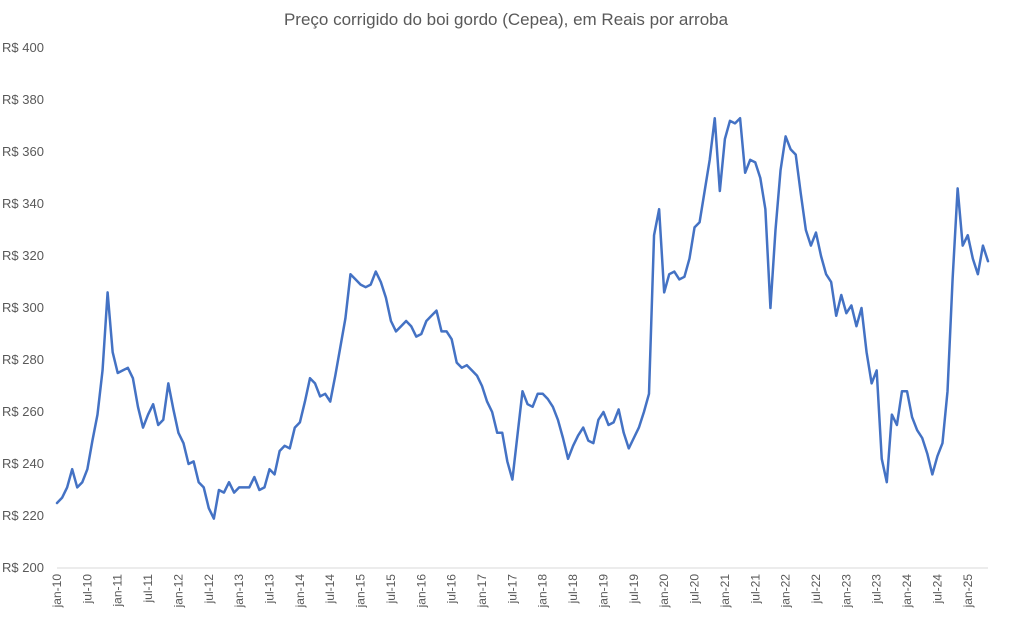 The image size is (1012, 629). What do you see at coordinates (603, 591) in the screenshot?
I see `x-tick-label: jan-19` at bounding box center [603, 591].